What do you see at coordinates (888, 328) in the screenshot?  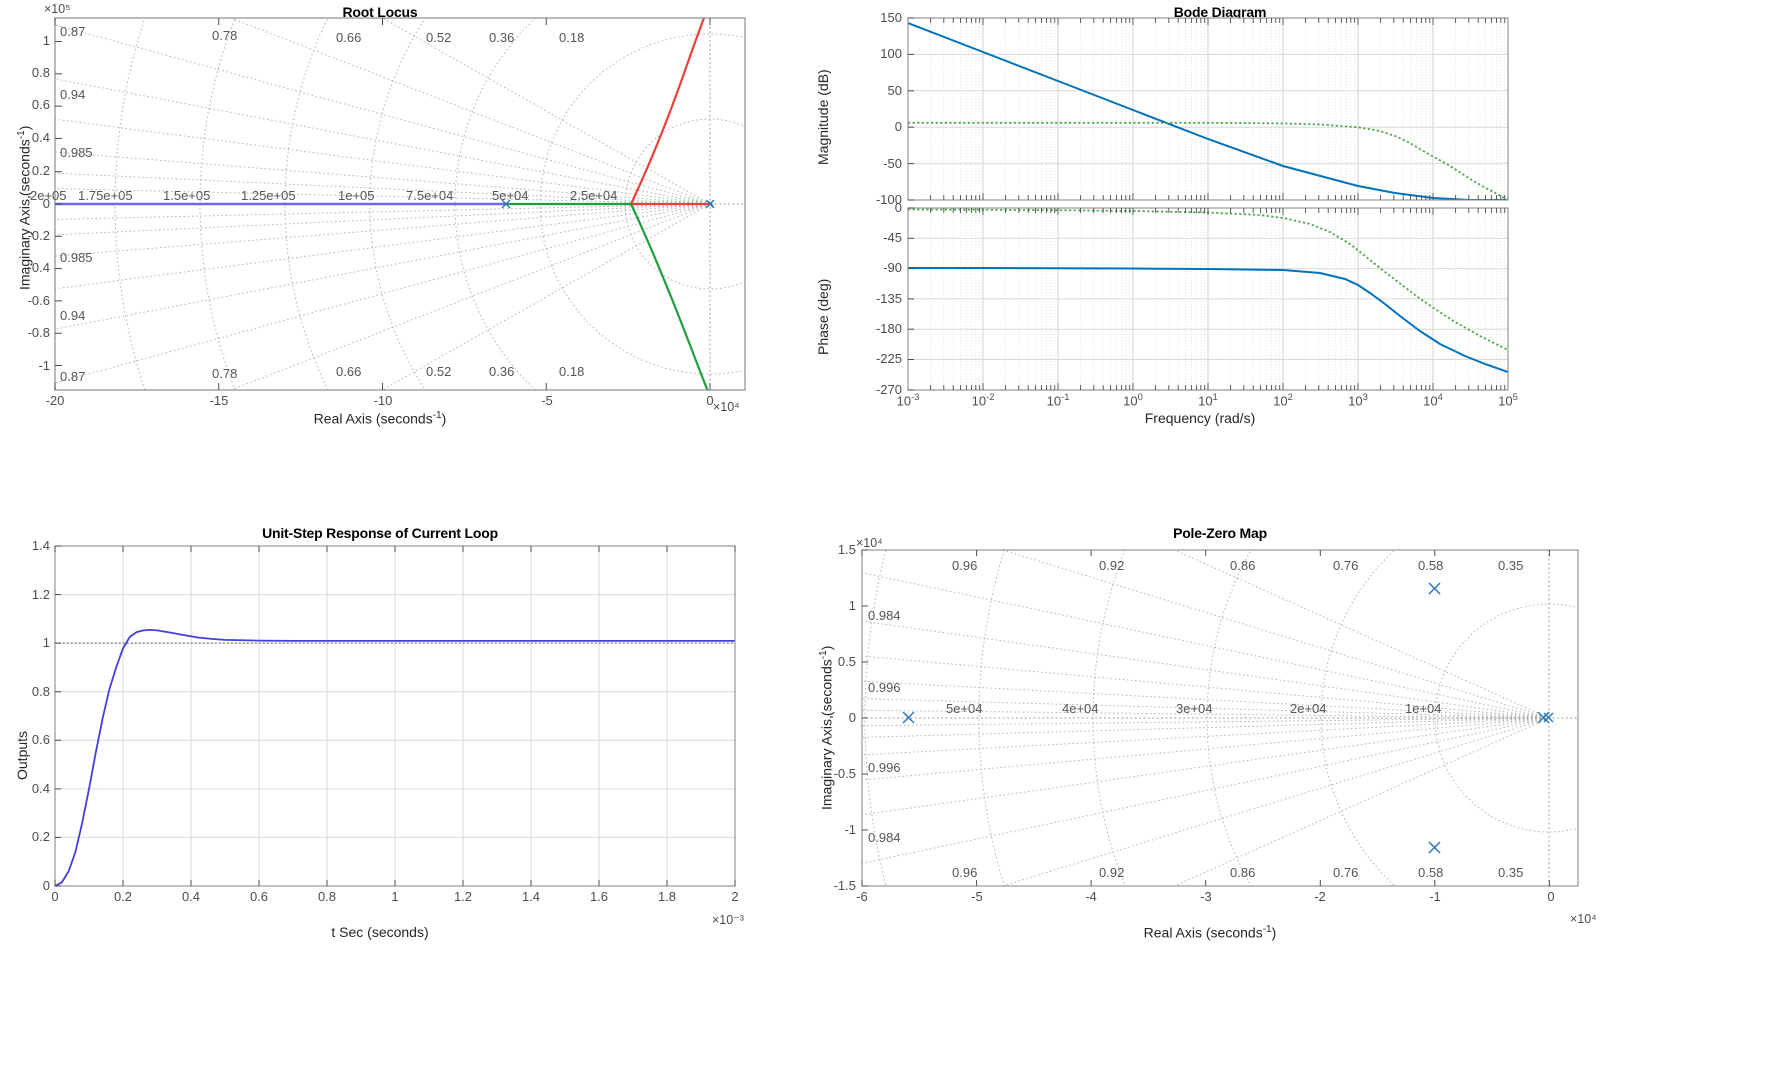 I see `bode-phase-ytick-4: -180` at bounding box center [888, 328].